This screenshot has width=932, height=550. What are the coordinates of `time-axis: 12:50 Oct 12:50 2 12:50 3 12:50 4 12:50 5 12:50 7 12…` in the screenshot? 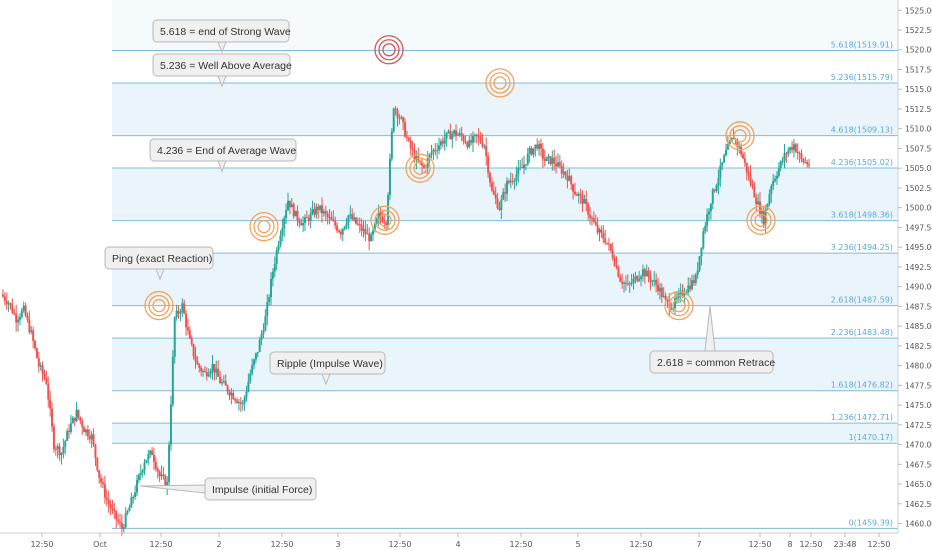 It's located at (460, 541).